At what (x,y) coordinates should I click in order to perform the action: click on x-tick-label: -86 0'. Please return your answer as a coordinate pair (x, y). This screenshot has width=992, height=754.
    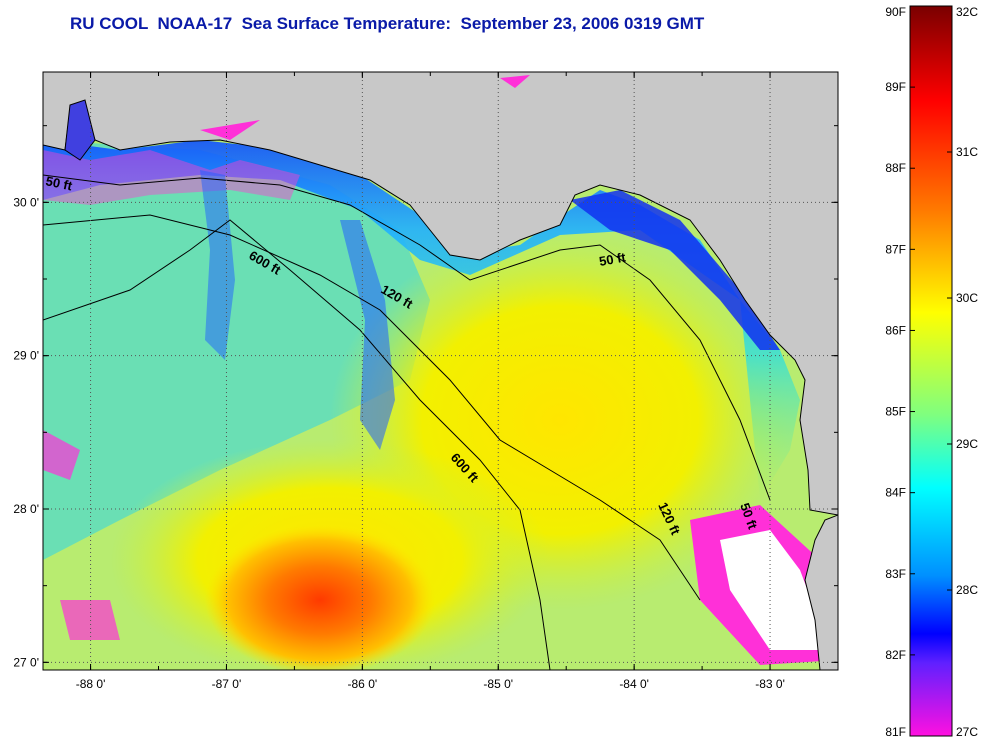
    Looking at the image, I should click on (363, 684).